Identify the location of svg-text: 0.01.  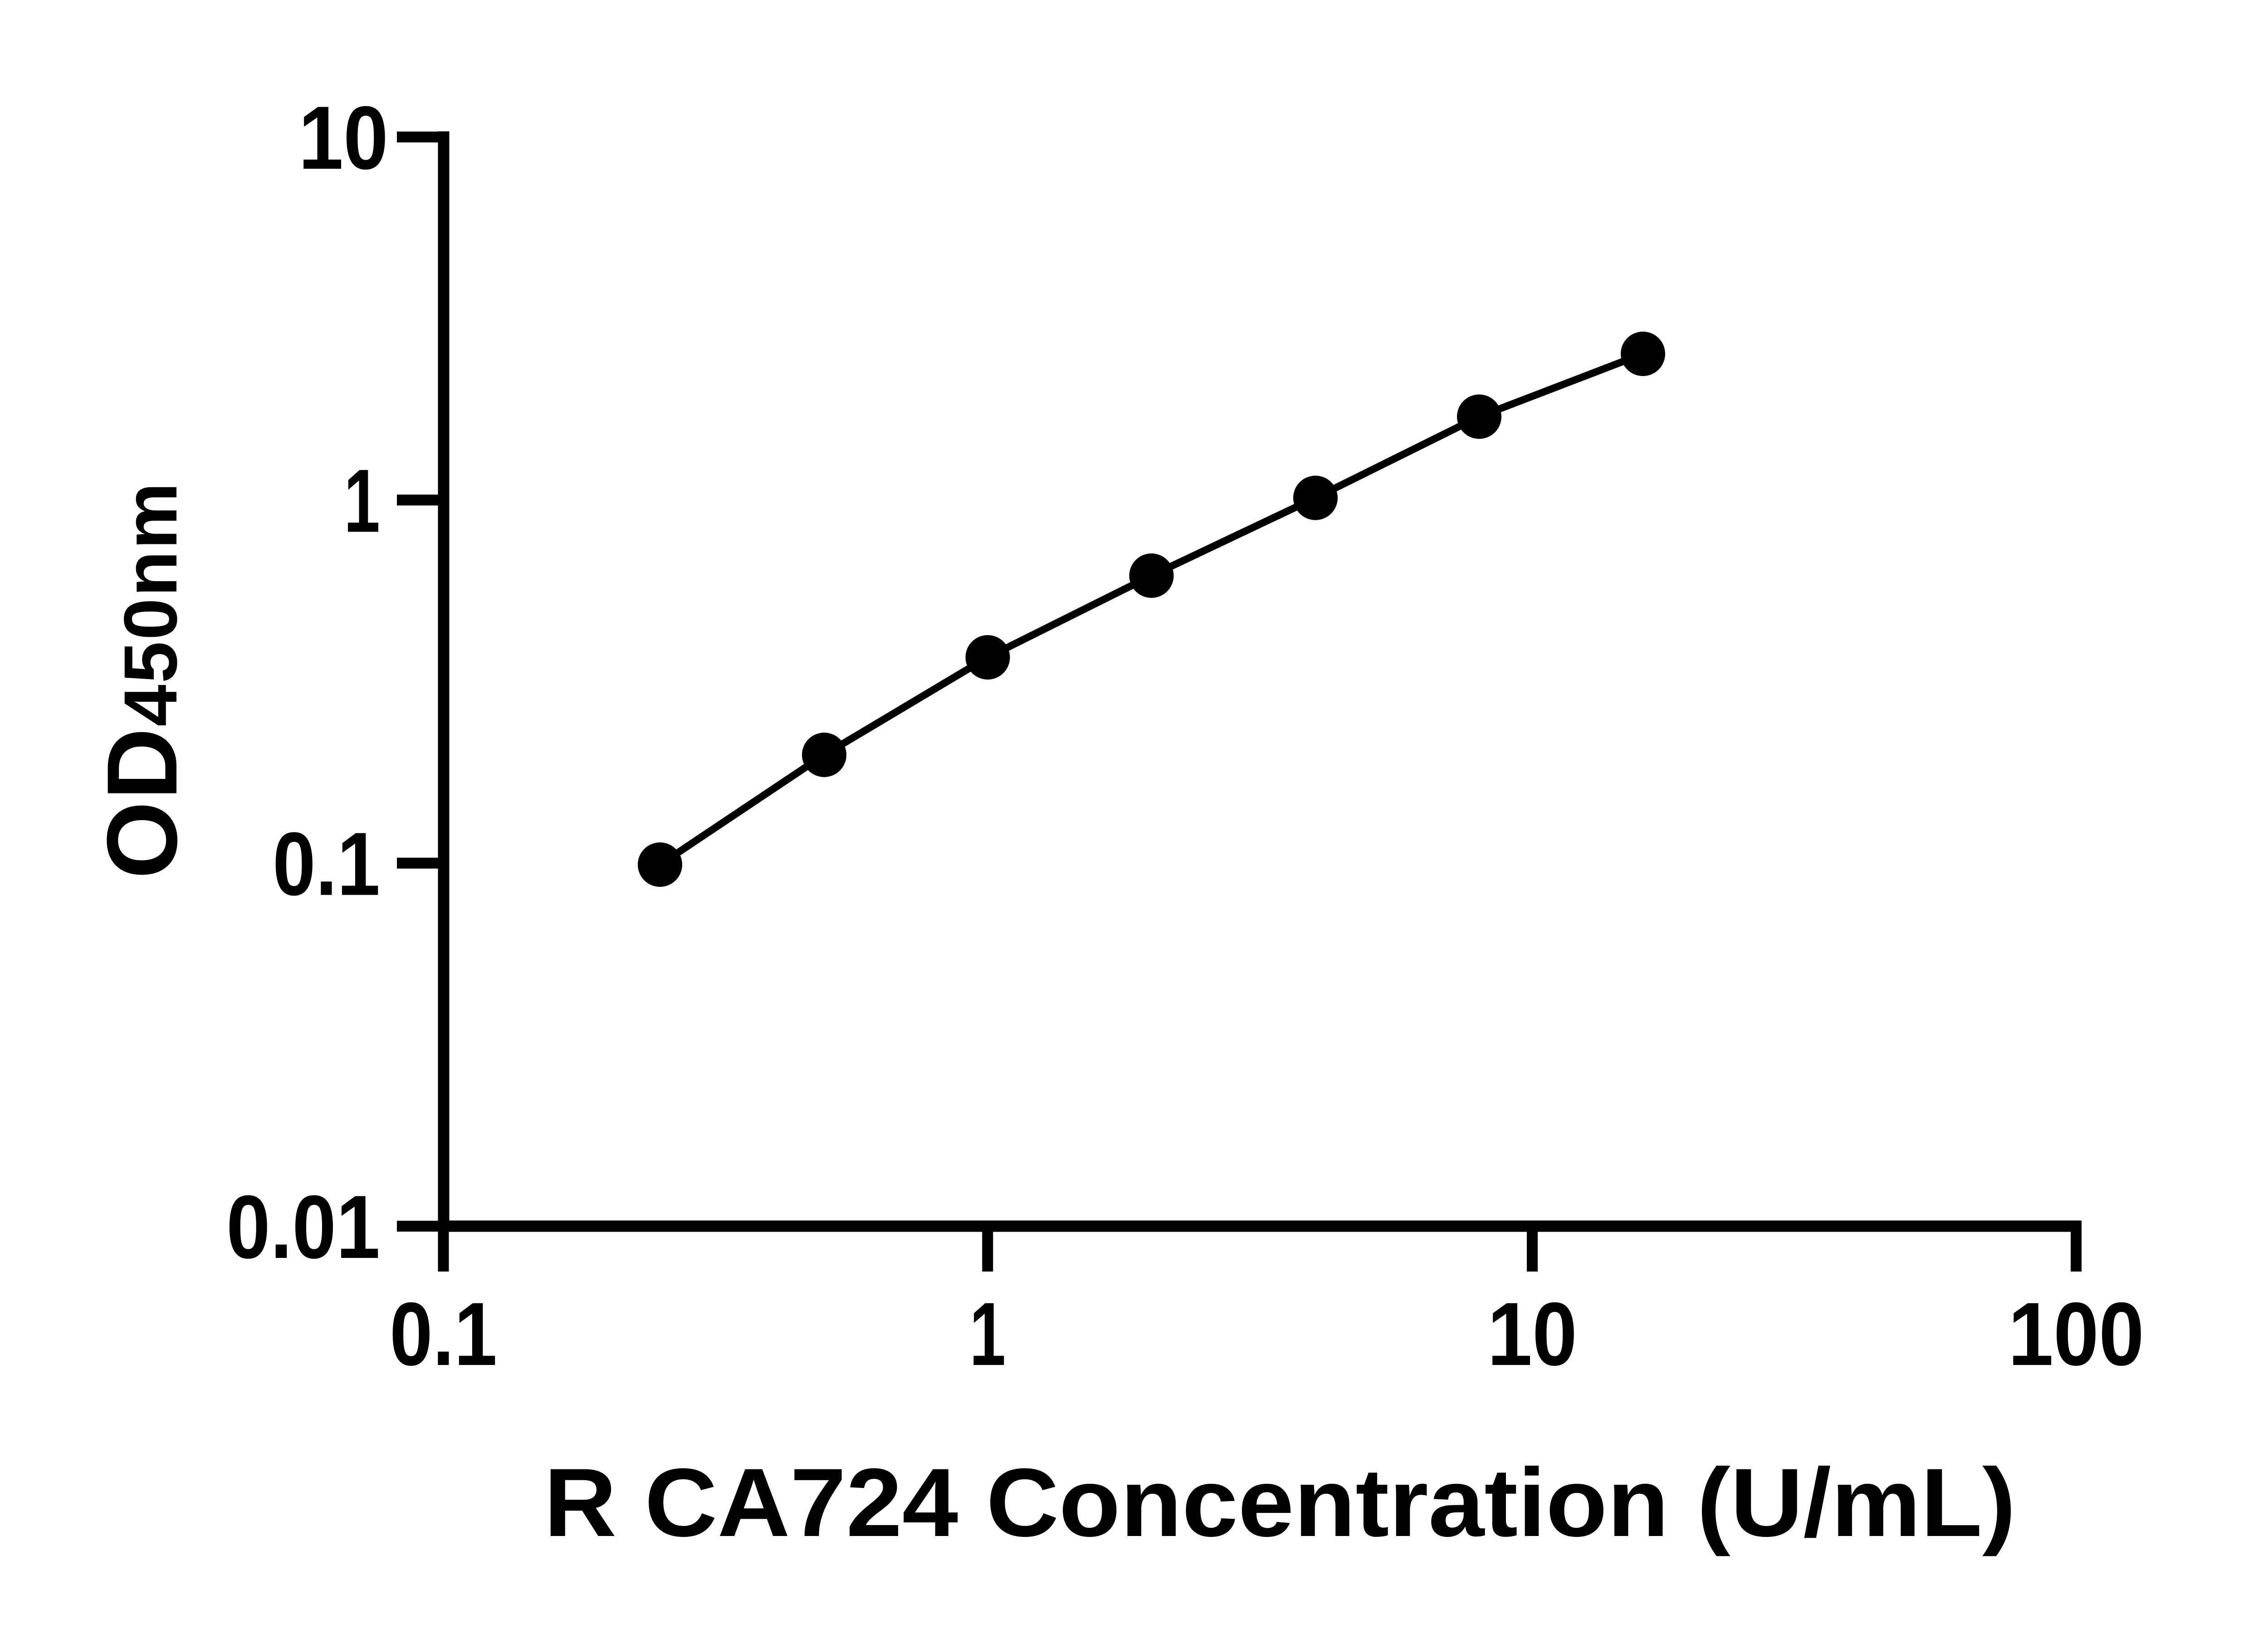
(303, 1227).